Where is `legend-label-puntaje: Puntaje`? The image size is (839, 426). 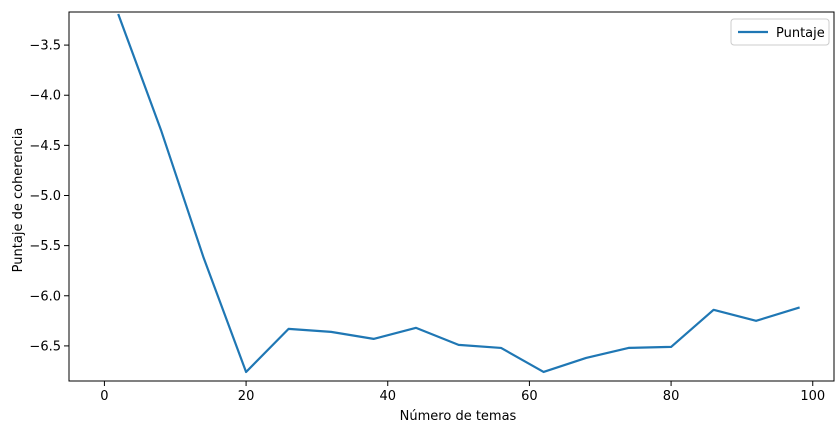
legend-label-puntaje: Puntaje is located at coordinates (800, 33).